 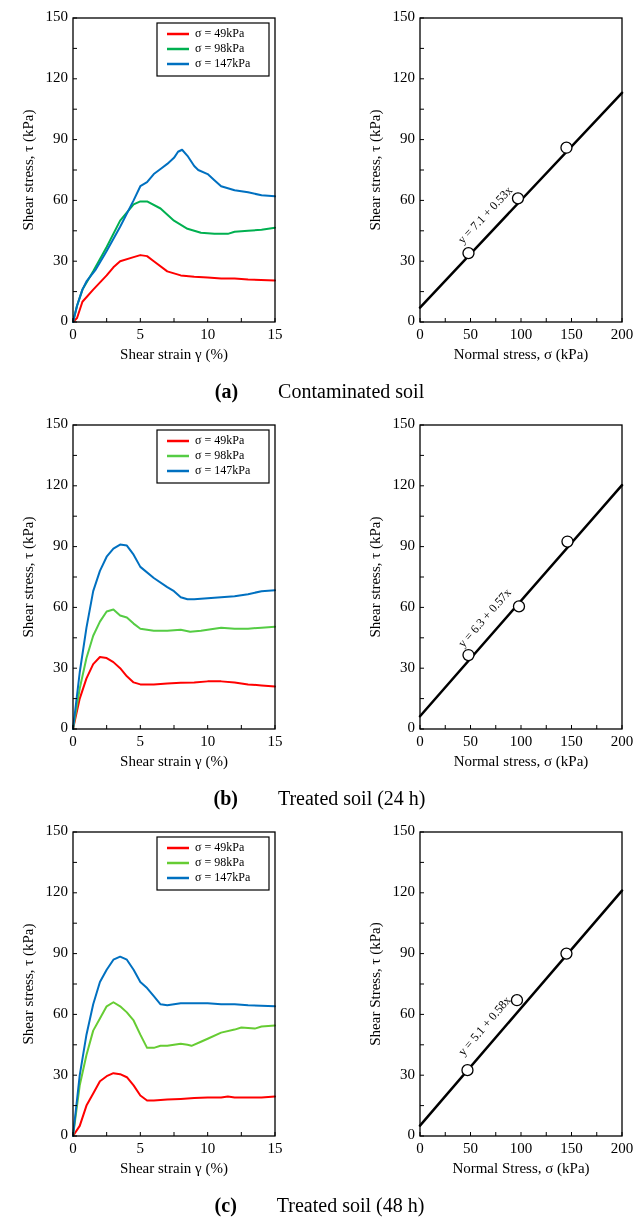 I want to click on text: (a), so click(x=226, y=391).